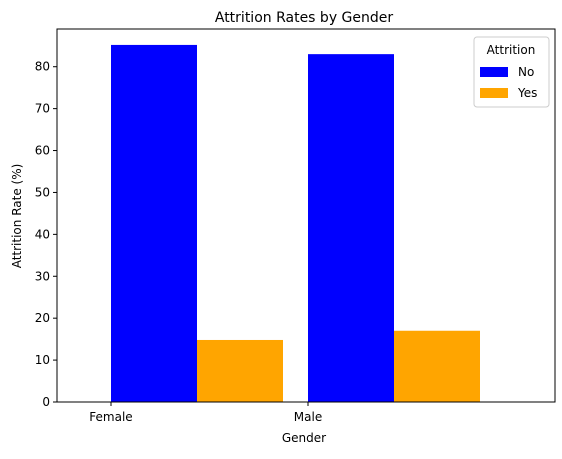  Describe the element at coordinates (42, 192) in the screenshot. I see `y-tick-label-5: 50` at that location.